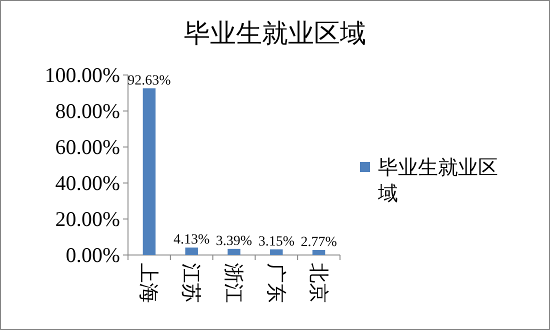 This screenshot has height=330, width=550. I want to click on x-tick-label: 江苏, so click(191, 283).